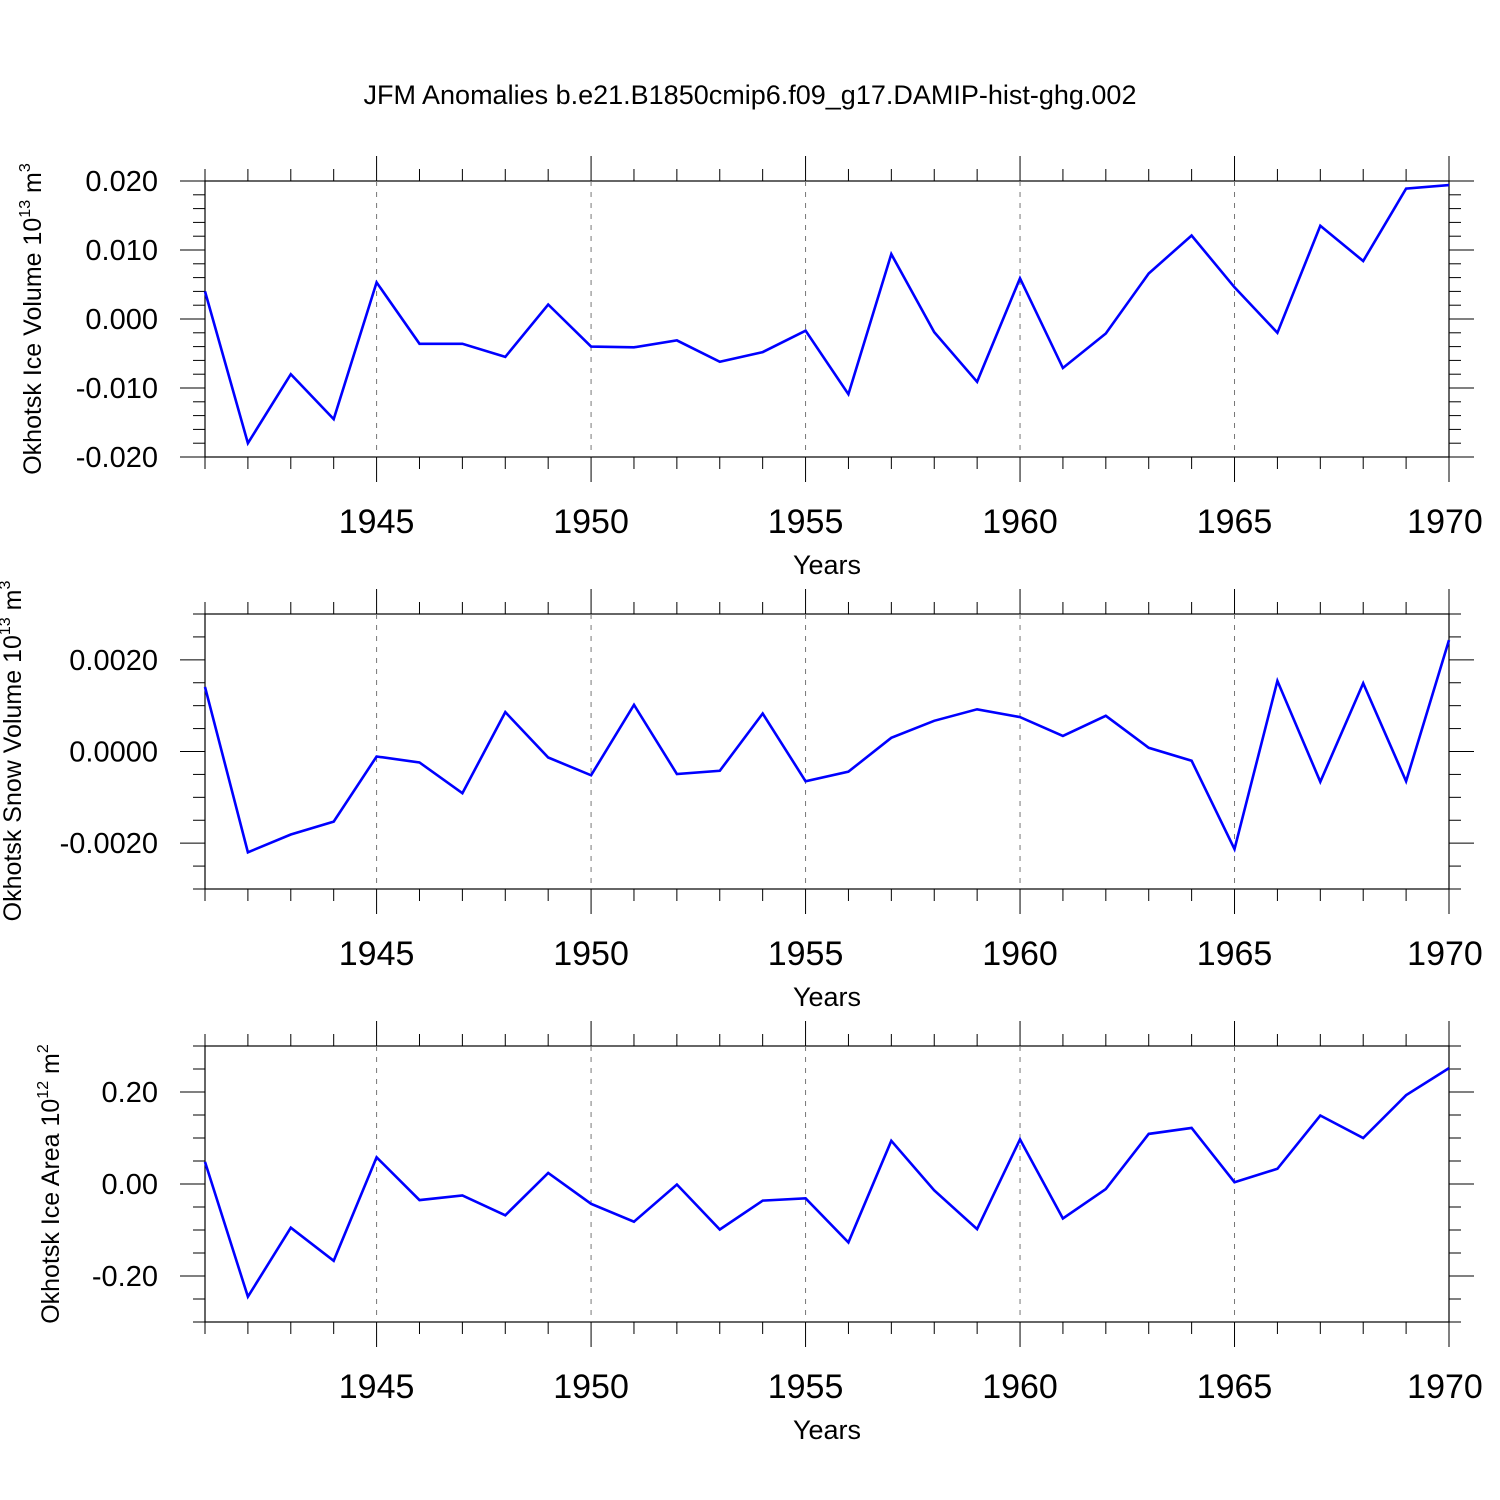 This screenshot has width=1500, height=1500. Describe the element at coordinates (125, 1277) in the screenshot. I see `y-tick-label: -0.20` at that location.